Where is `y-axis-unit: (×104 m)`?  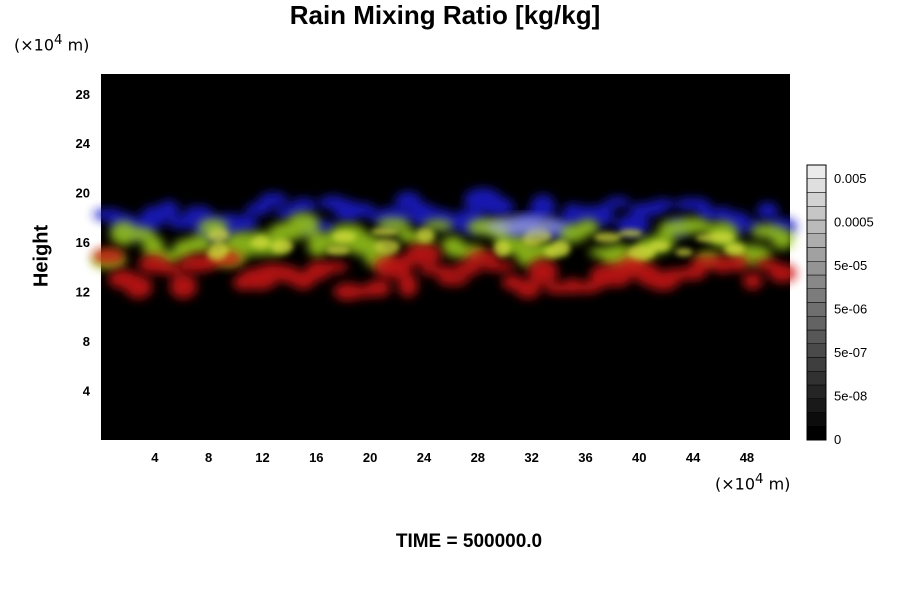 y-axis-unit: (×104 m) is located at coordinates (52, 44).